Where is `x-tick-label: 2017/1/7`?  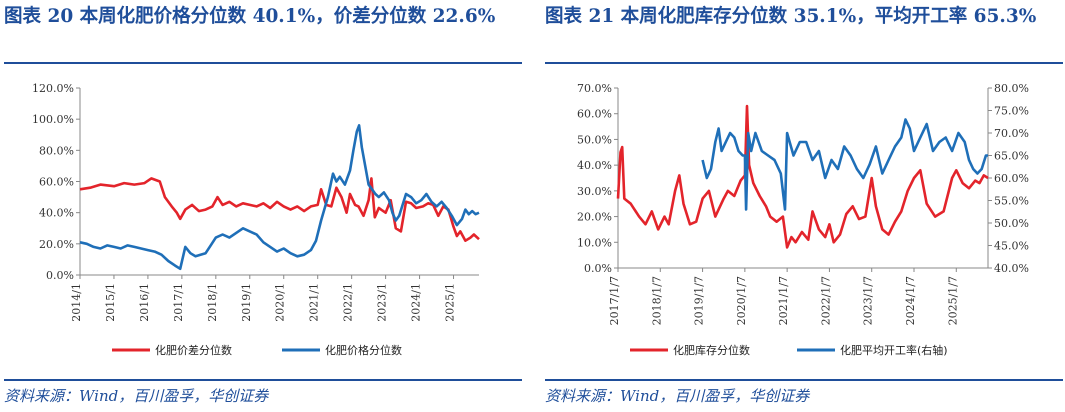
x-tick-label: 2017/1/7 is located at coordinates (614, 300).